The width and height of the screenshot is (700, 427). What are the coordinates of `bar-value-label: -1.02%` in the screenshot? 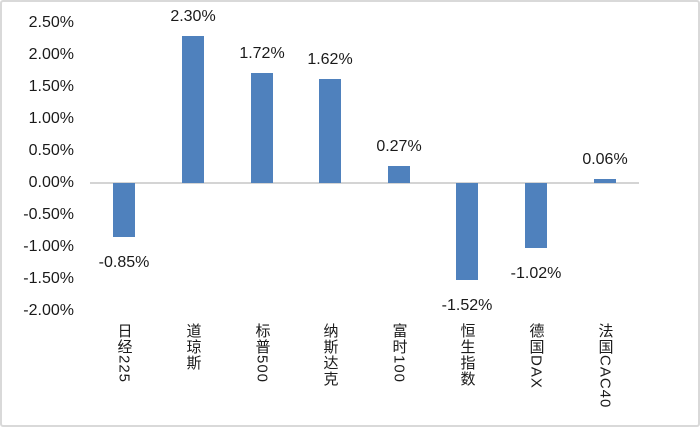 It's located at (536, 273).